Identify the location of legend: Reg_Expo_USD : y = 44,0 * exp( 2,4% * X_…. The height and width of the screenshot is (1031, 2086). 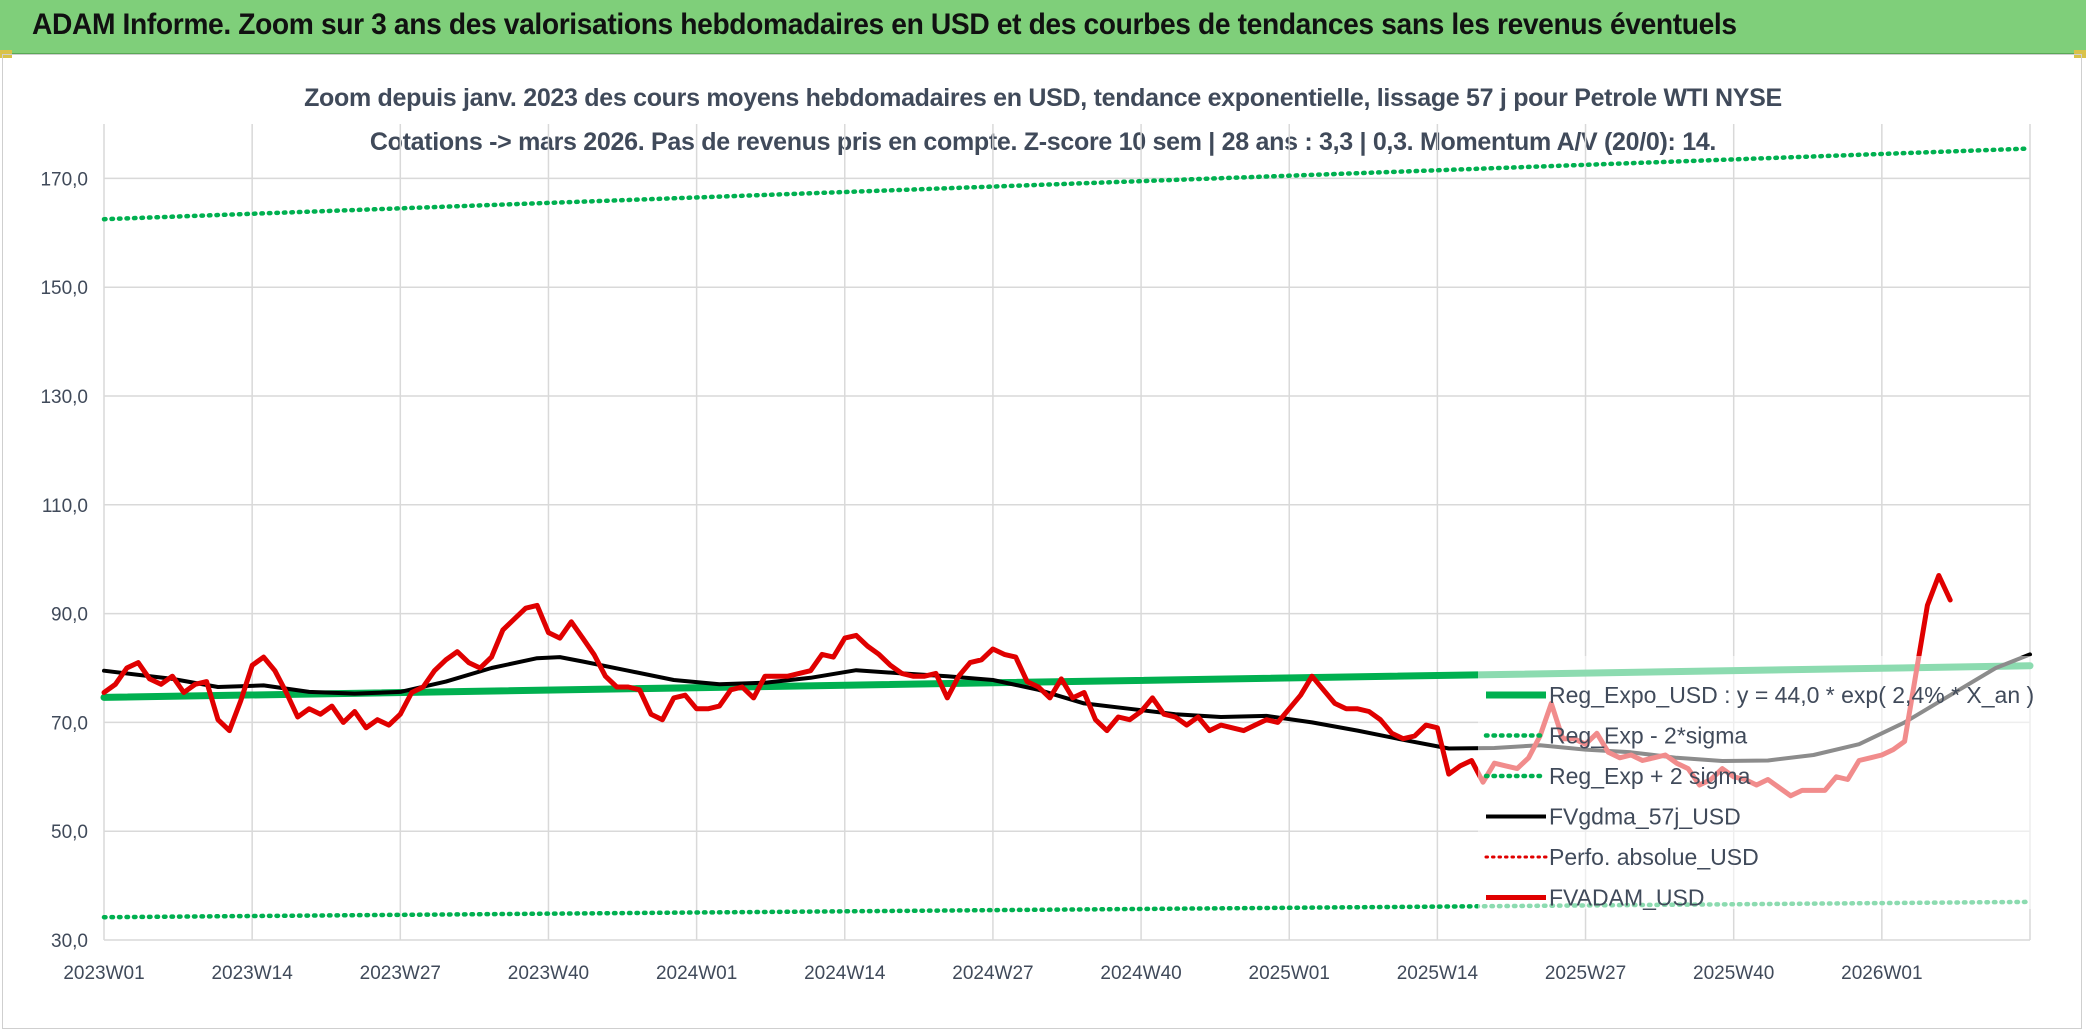
(1758, 783).